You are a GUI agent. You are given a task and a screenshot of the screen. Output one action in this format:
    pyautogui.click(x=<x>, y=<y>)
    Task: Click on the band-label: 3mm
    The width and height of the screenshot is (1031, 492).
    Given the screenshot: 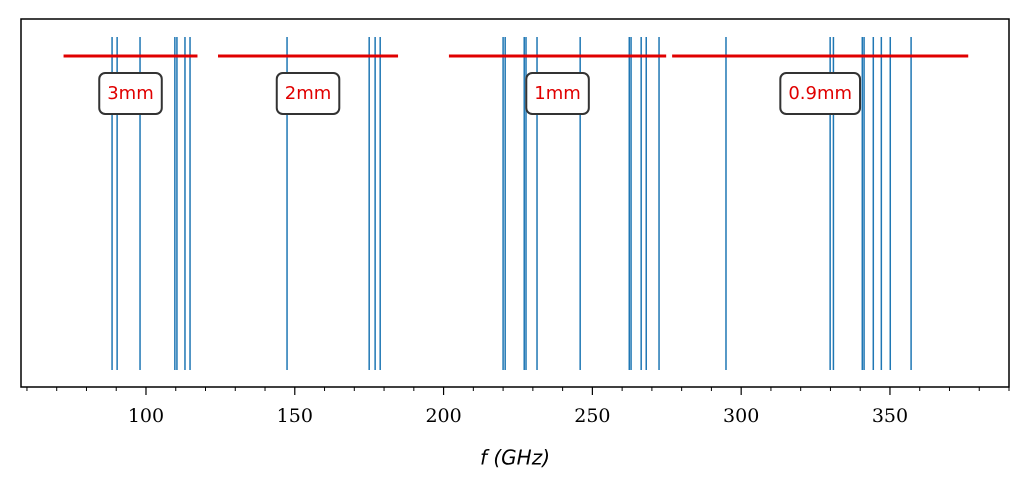 What is the action you would take?
    pyautogui.click(x=130, y=93)
    